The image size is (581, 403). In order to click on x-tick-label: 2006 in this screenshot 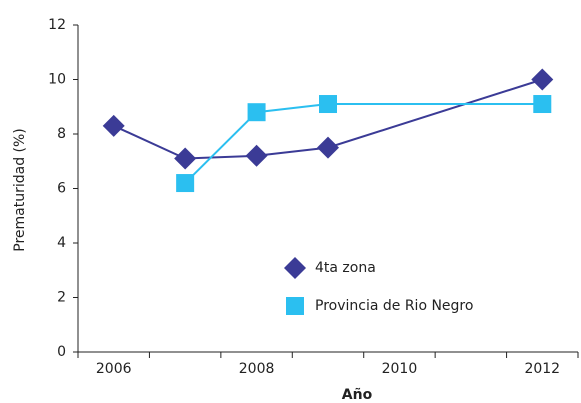, I will do `click(114, 369)`.